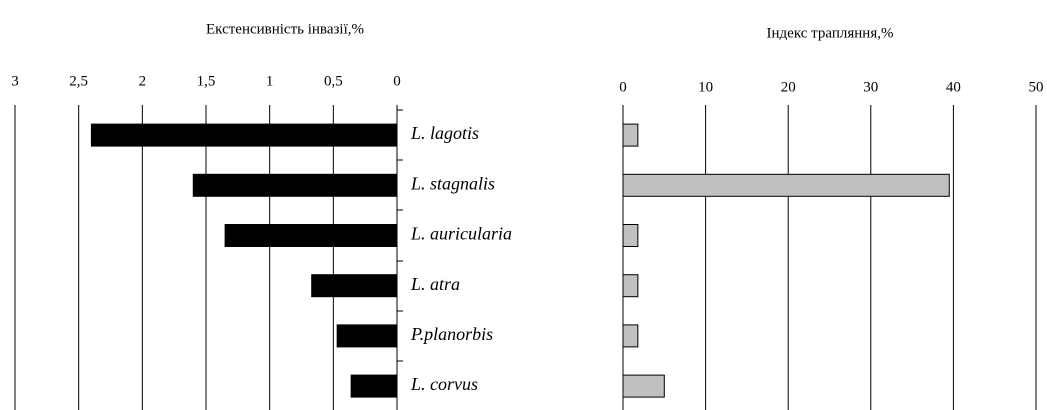  What do you see at coordinates (285, 29) in the screenshot?
I see `chart-title: Екстенсивність інвазії,%` at bounding box center [285, 29].